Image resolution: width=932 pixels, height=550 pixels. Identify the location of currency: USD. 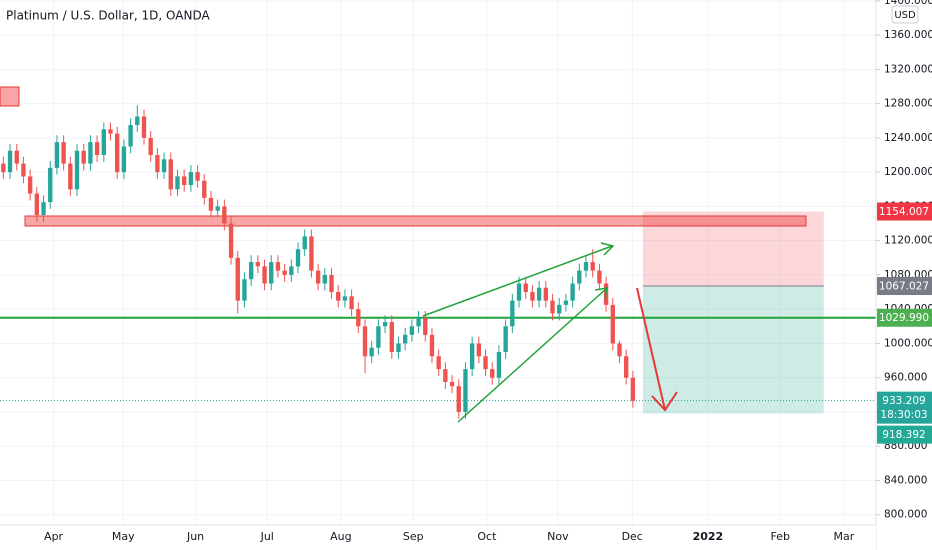
(905, 15).